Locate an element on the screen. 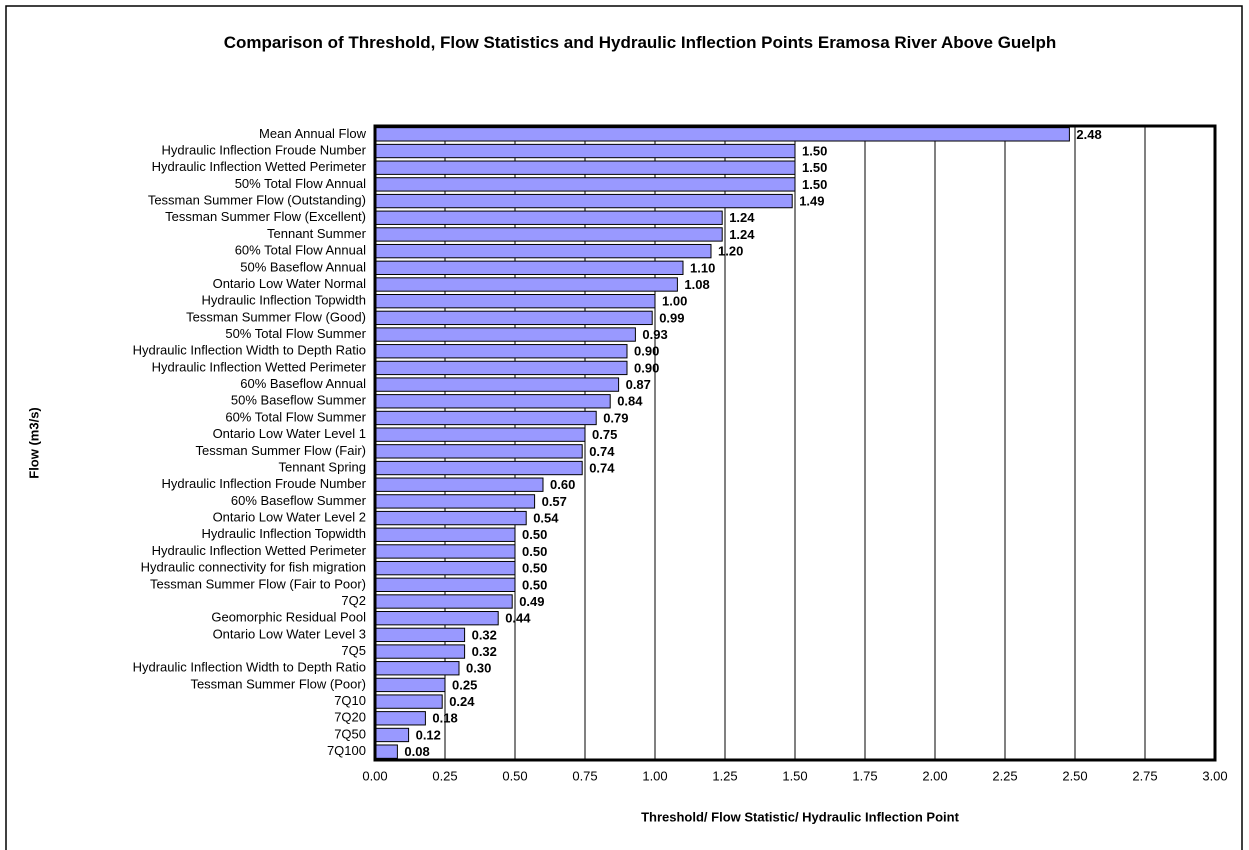 This screenshot has height=850, width=1249. y-tick-label: 7Q20 is located at coordinates (350, 717).